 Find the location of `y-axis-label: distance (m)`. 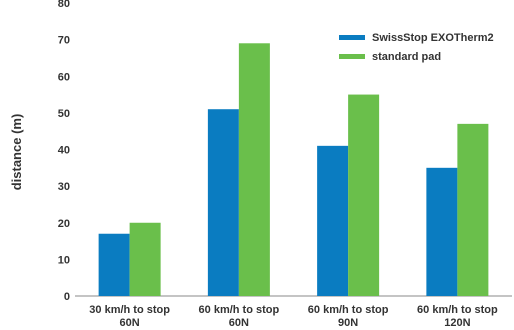

y-axis-label: distance (m) is located at coordinates (16, 152).